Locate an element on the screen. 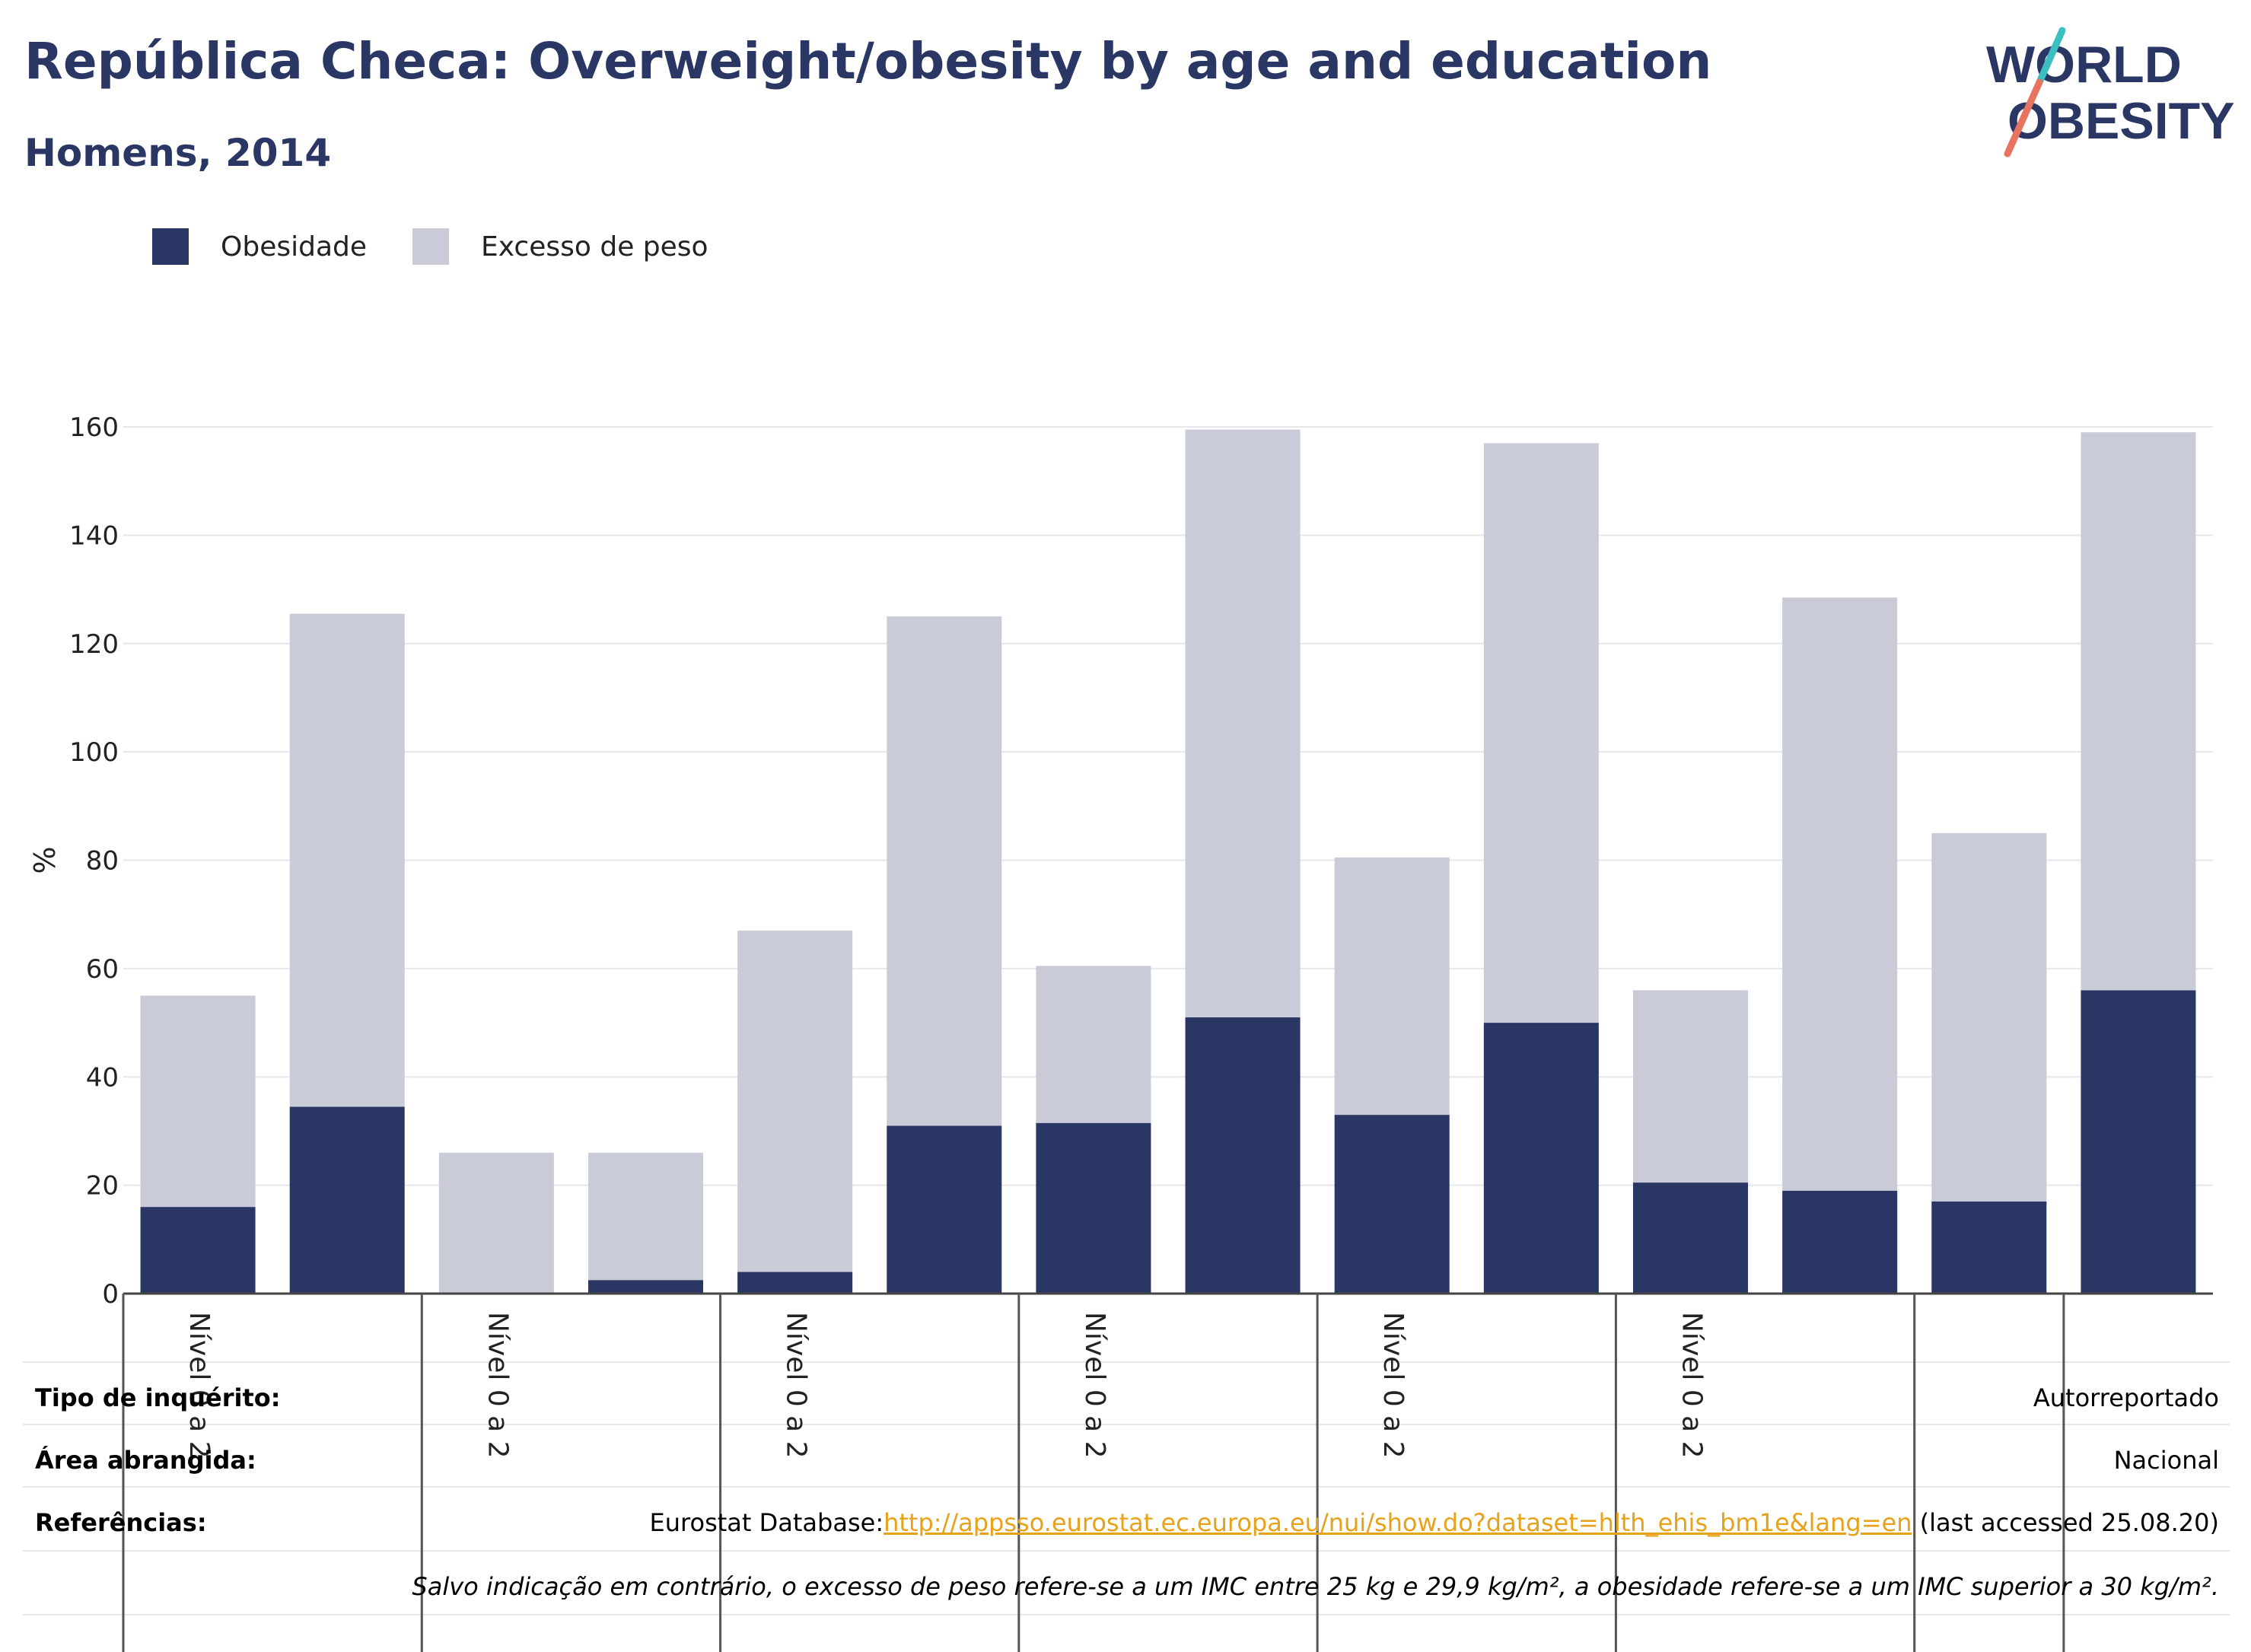 The height and width of the screenshot is (1652, 2251). legend-label-obesity: Obesidade is located at coordinates (294, 247).